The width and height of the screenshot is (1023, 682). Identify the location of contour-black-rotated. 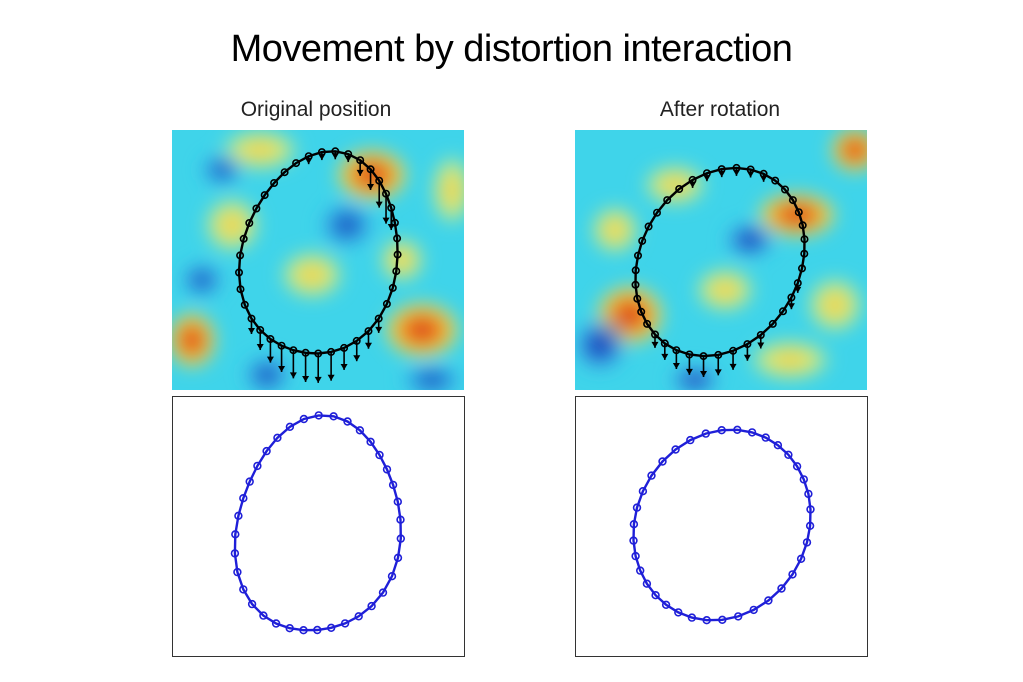
(720, 270).